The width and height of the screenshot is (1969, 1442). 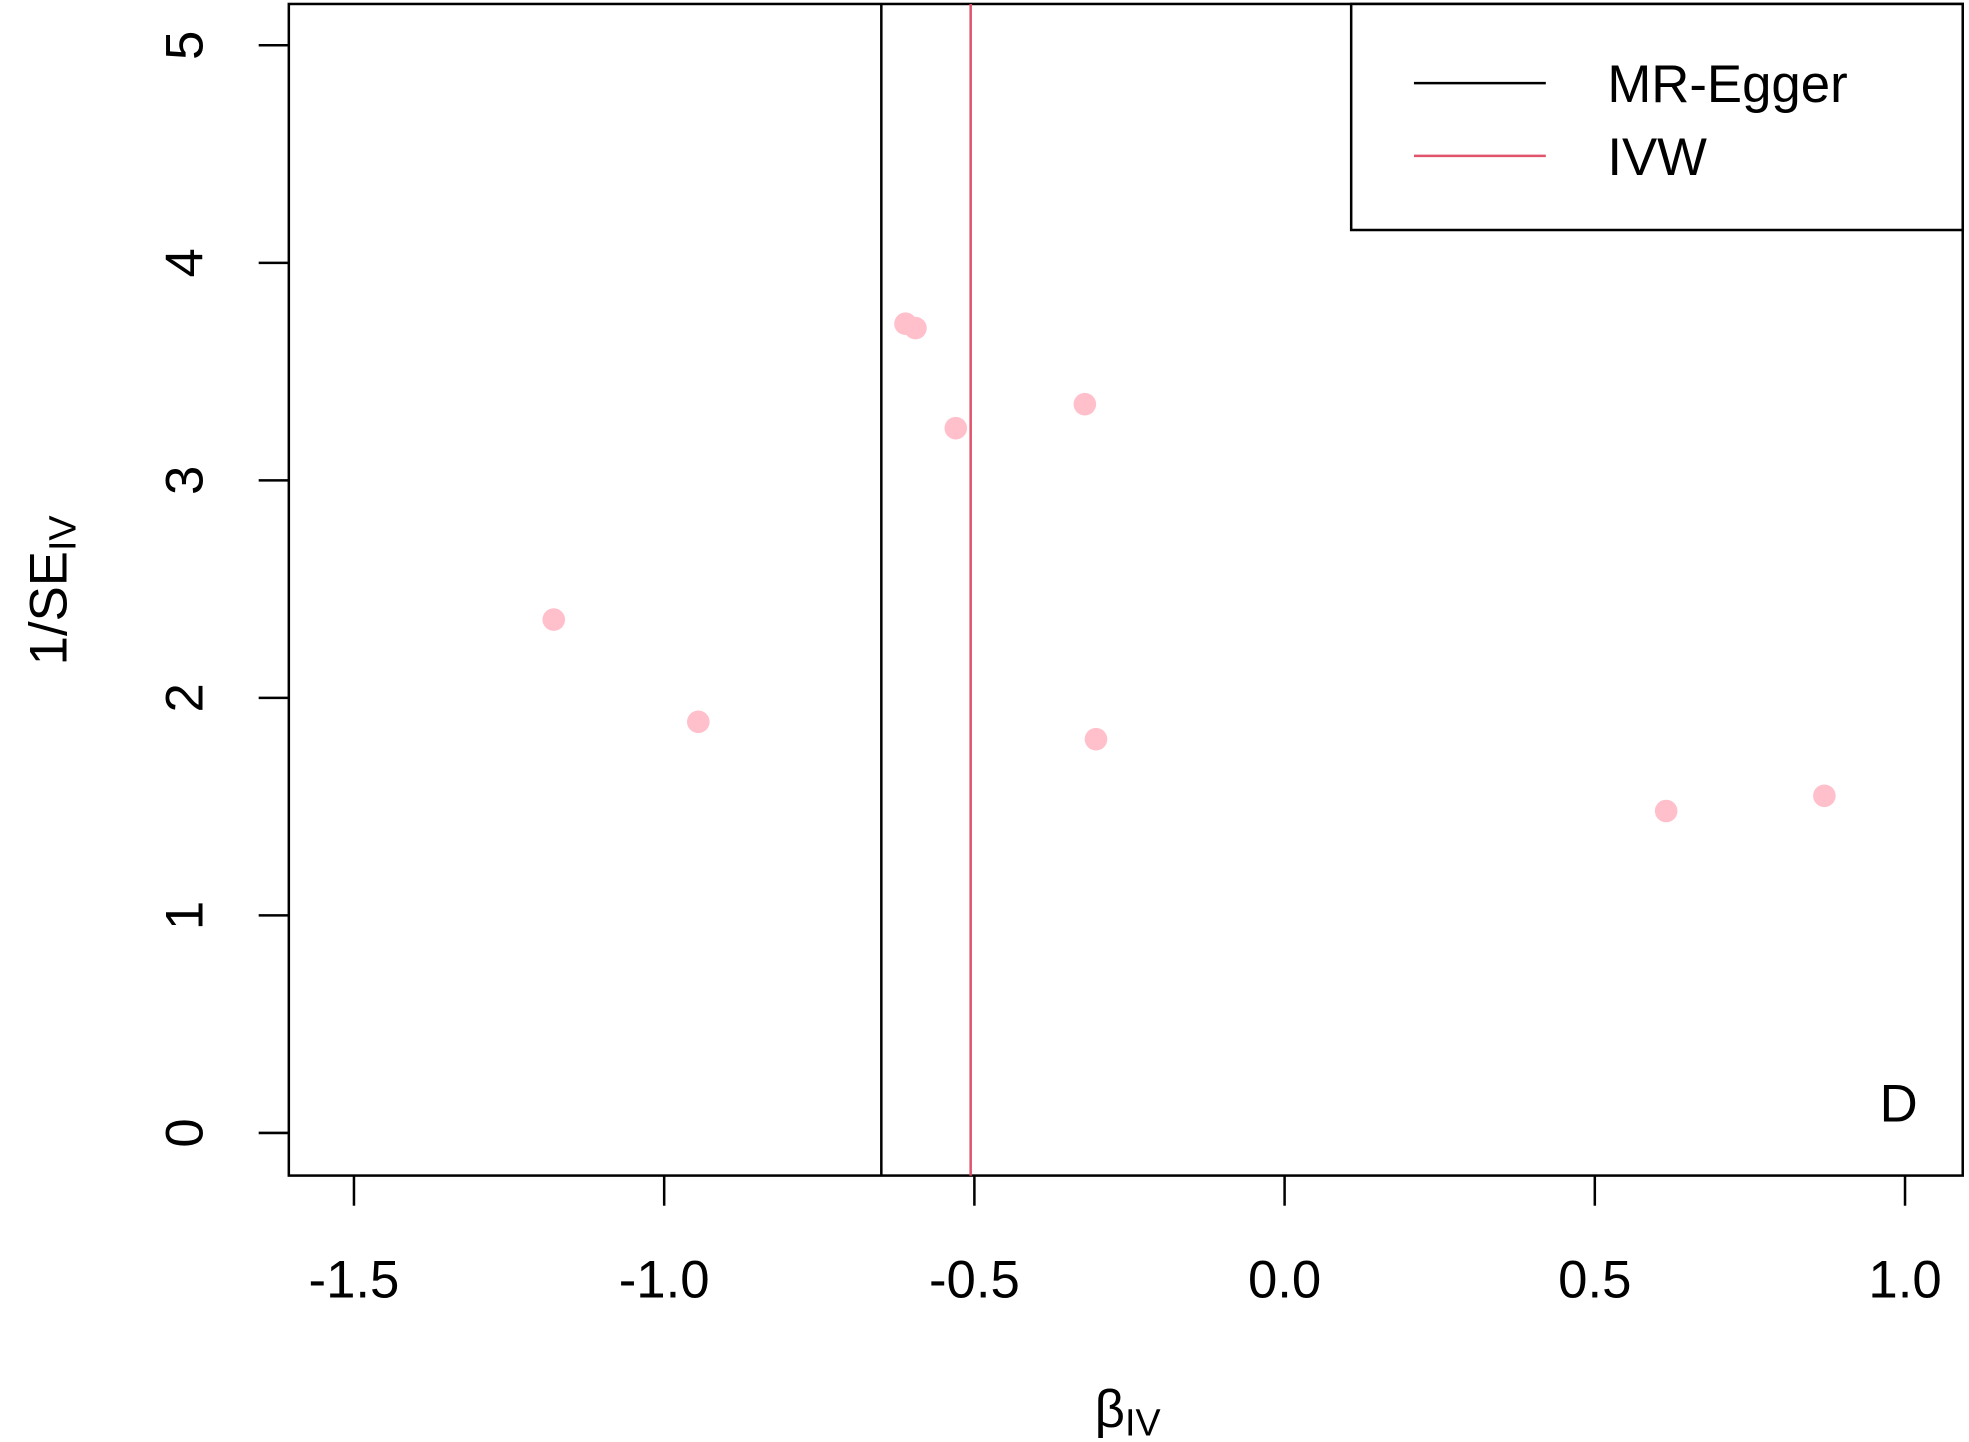 I want to click on legend-label: MR-Egger, so click(x=1727, y=84).